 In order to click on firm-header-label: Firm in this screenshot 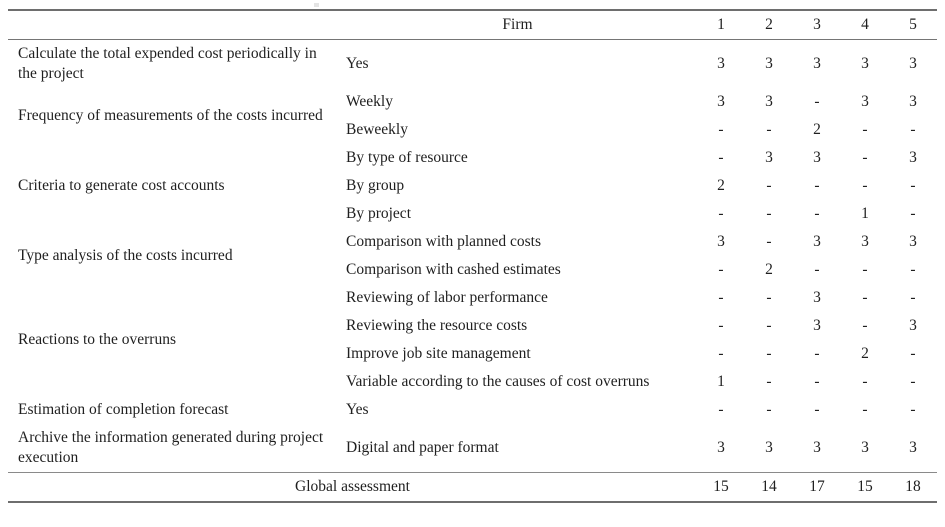, I will do `click(517, 24)`.